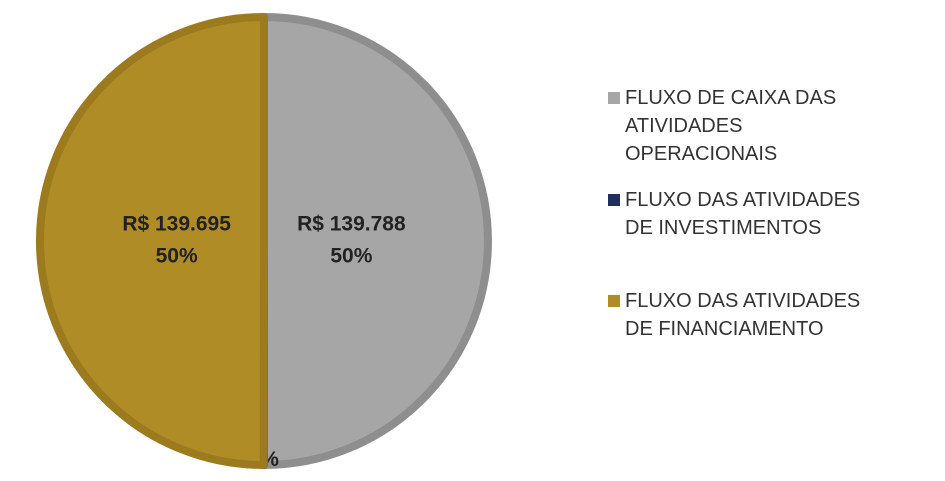 Image resolution: width=945 pixels, height=481 pixels. I want to click on value-label: R$ 139.695, so click(176, 224).